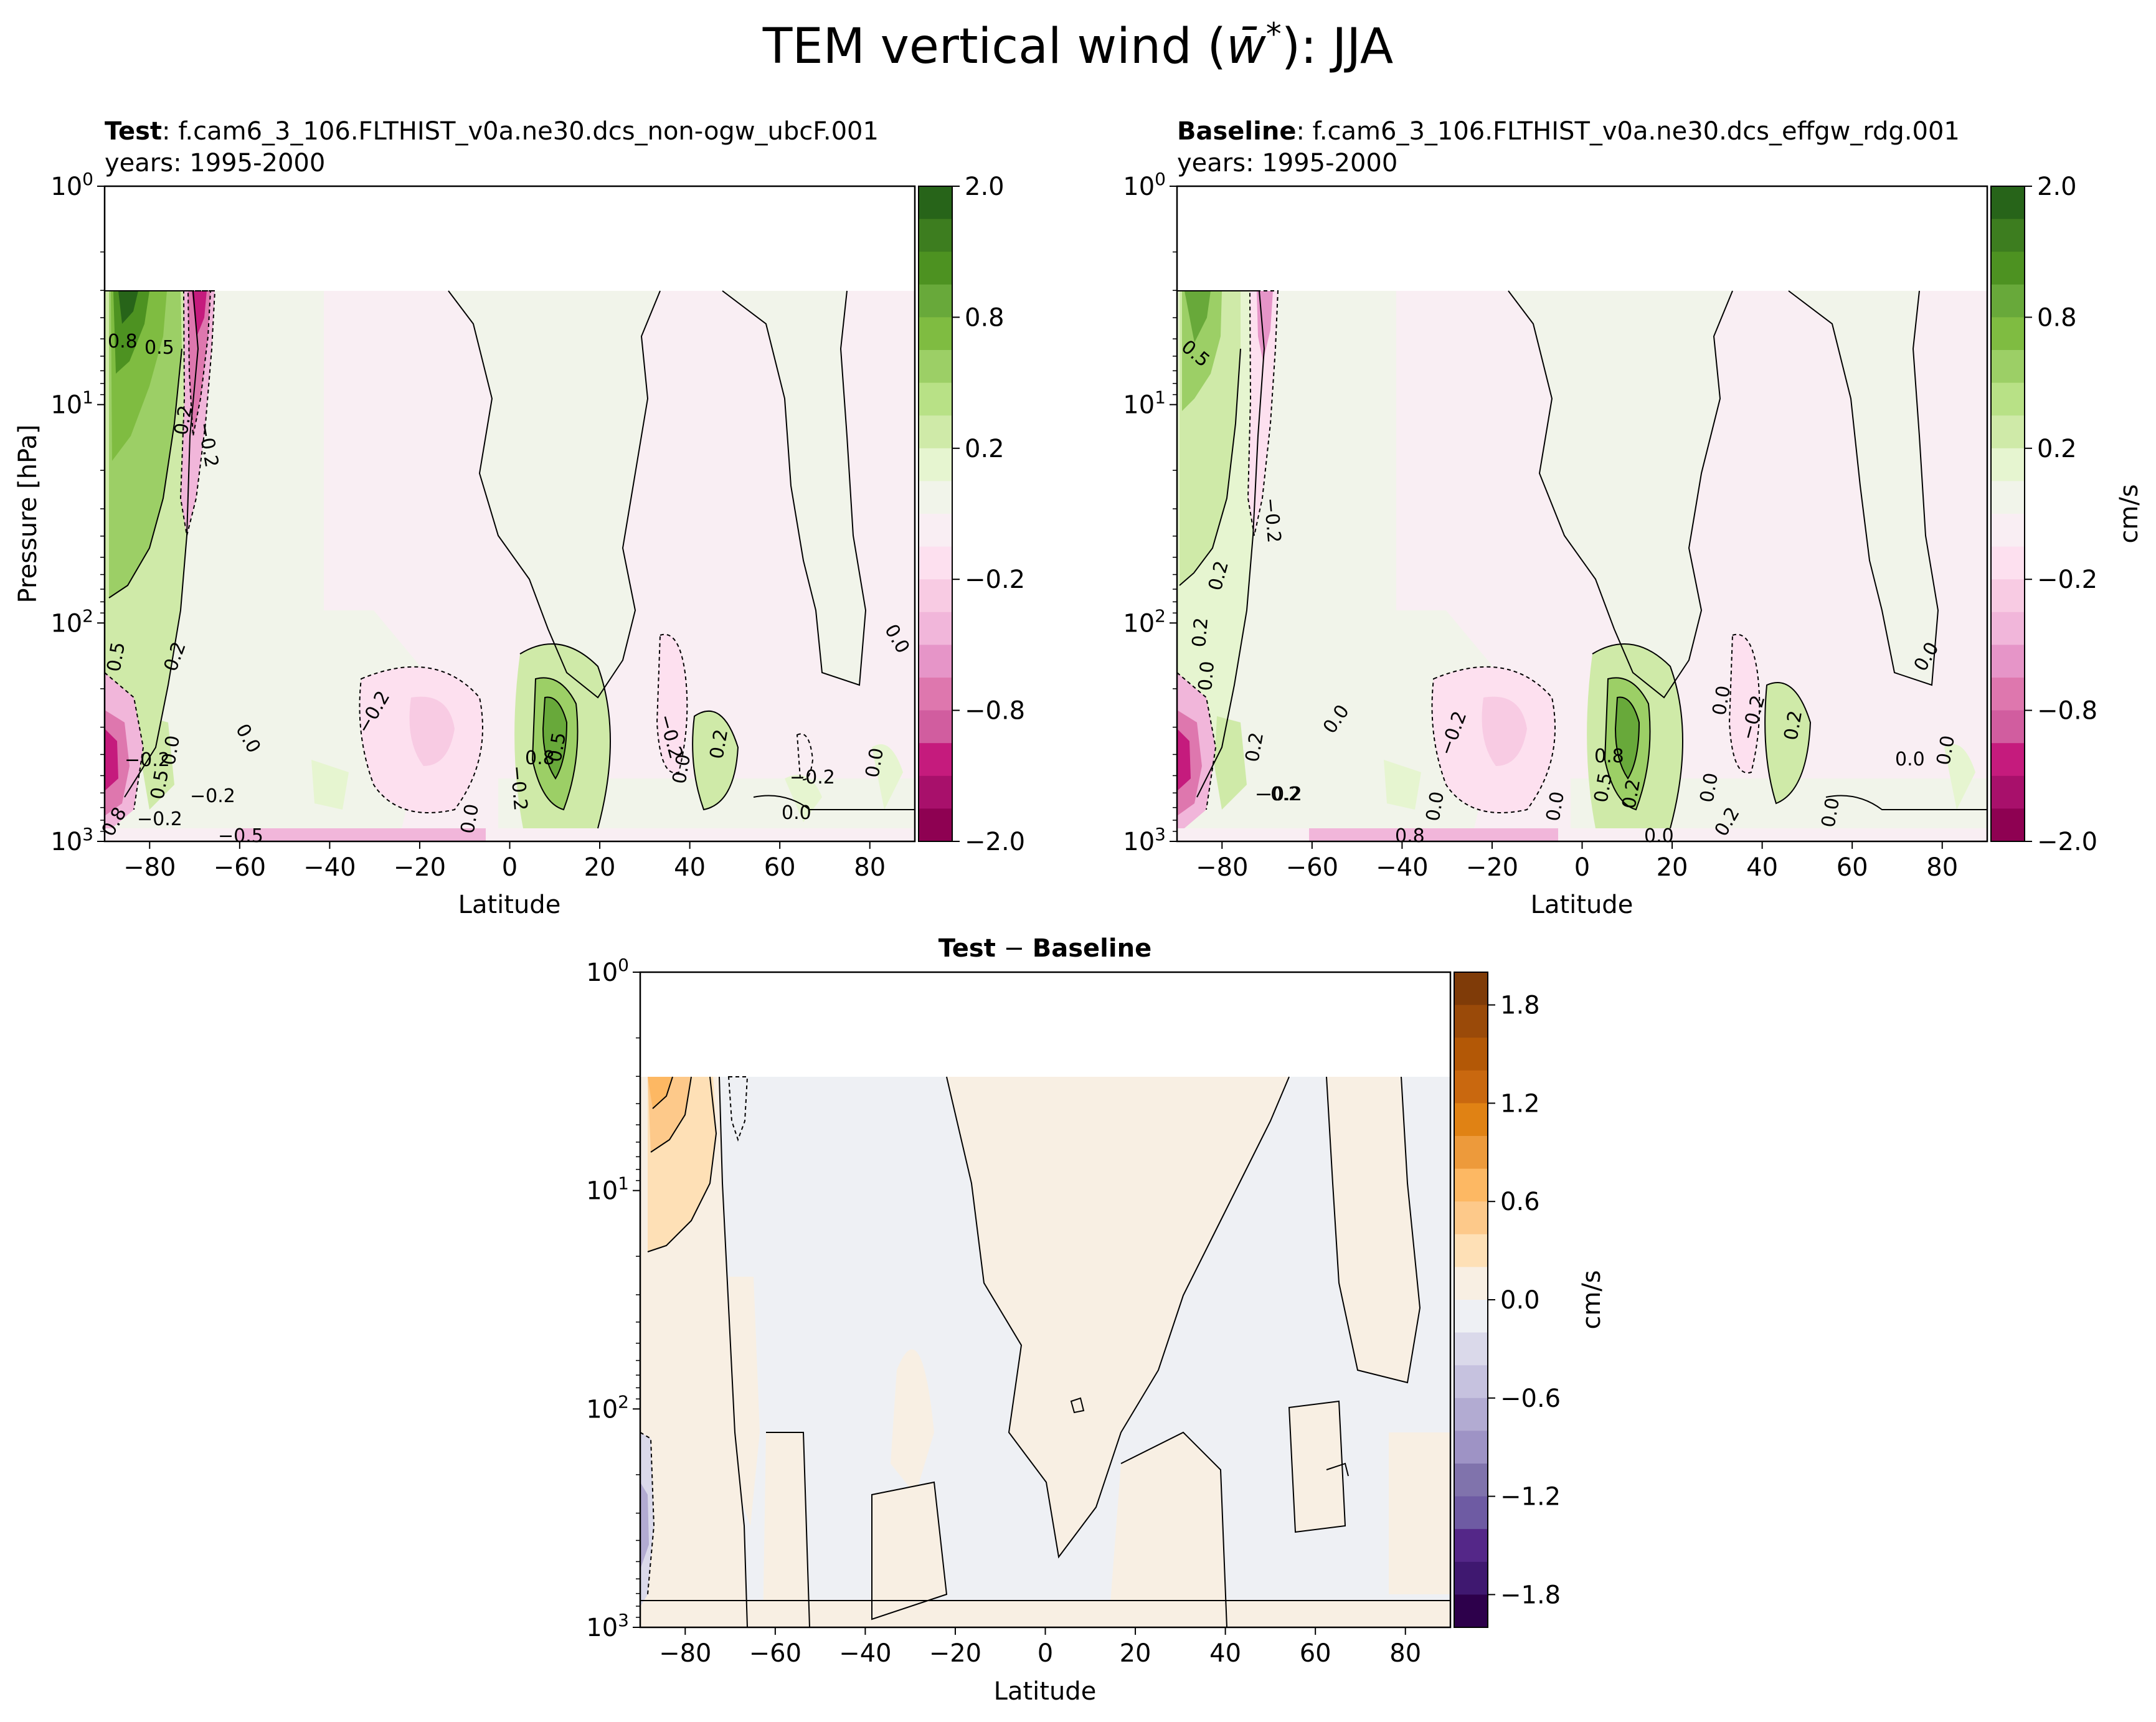 The width and height of the screenshot is (2156, 1722). Describe the element at coordinates (2129, 513) in the screenshot. I see `main-colorbar-label: cm/s` at that location.